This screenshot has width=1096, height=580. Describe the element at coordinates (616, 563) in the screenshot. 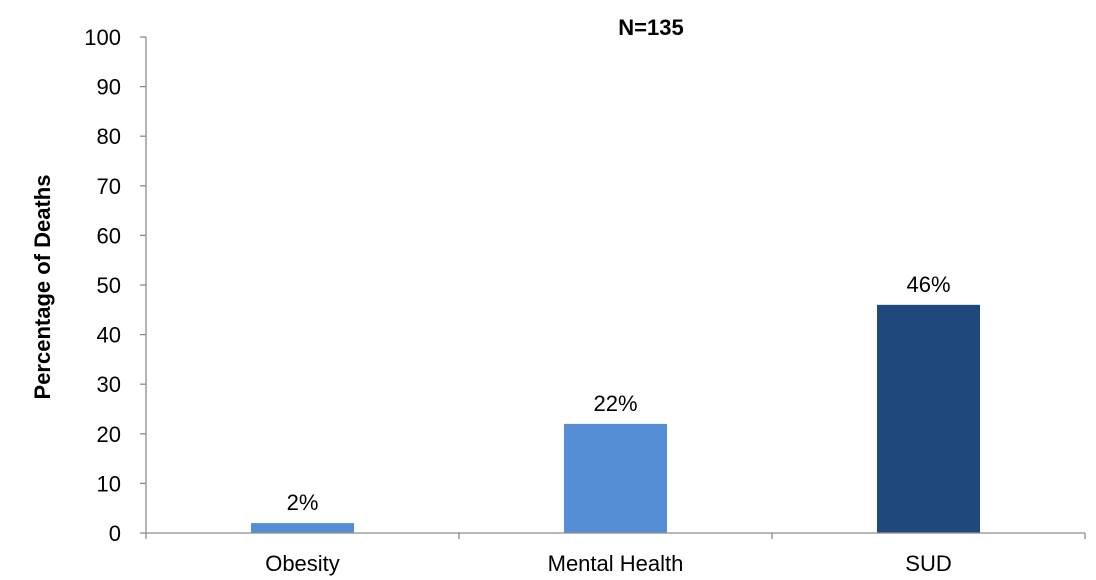

I see `x-category-label: Mental Health` at that location.